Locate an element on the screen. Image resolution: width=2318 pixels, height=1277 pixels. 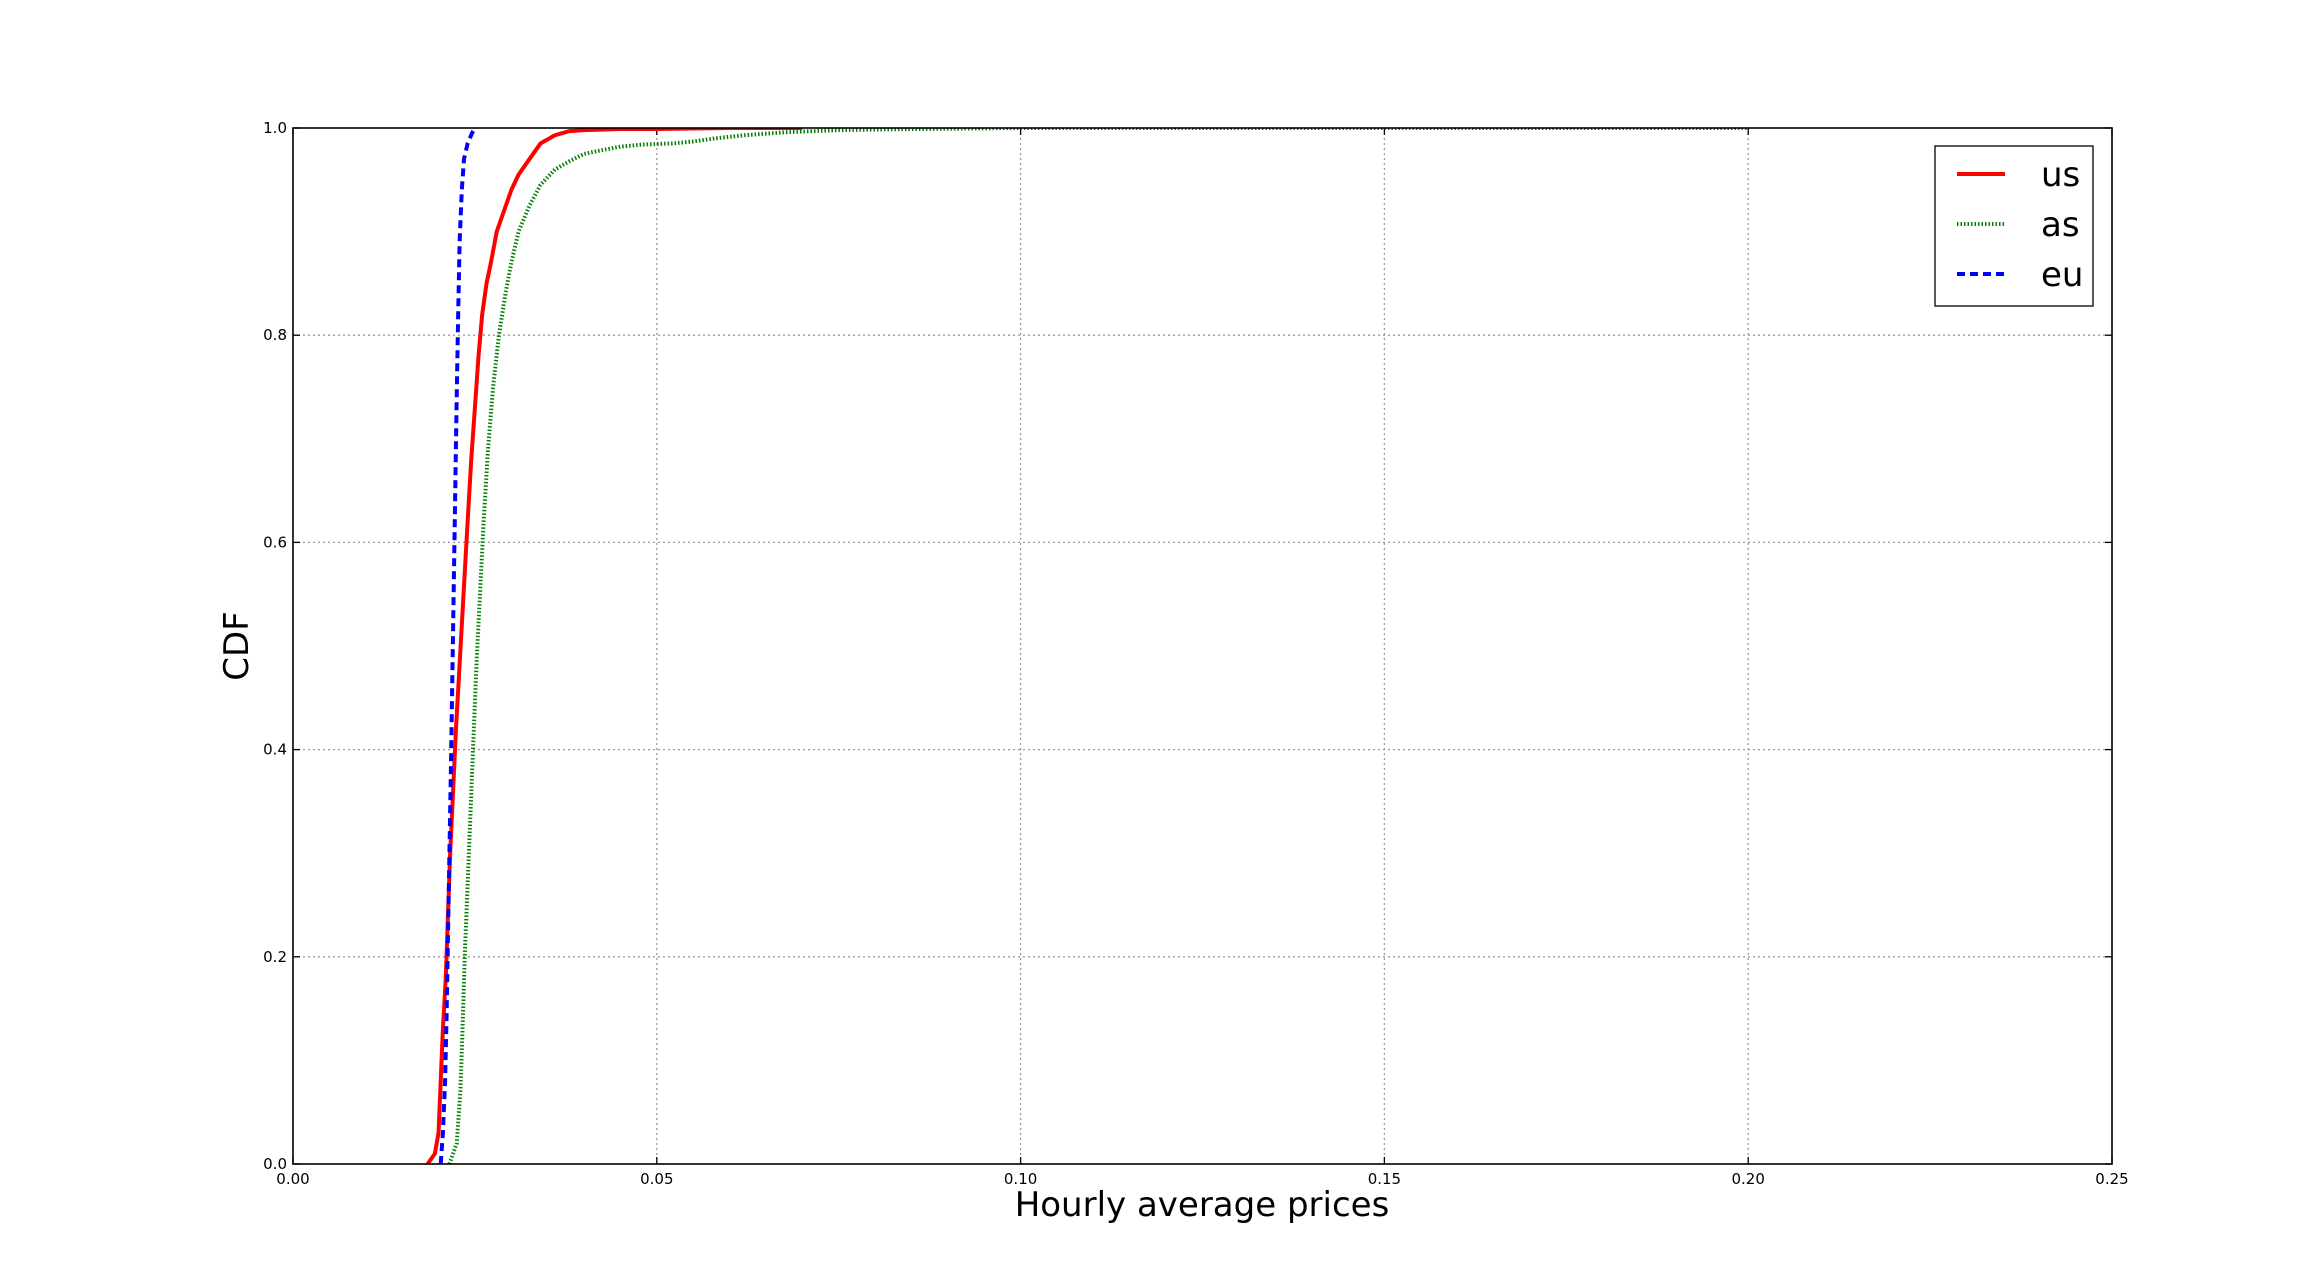
x-tick-label: 0.25 is located at coordinates (2111, 1179).